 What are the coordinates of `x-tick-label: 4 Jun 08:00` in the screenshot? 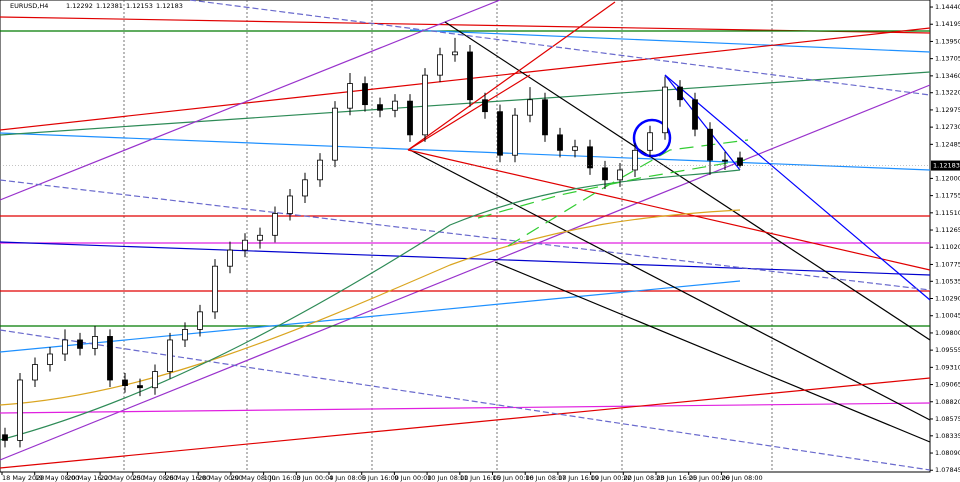 It's located at (347, 478).